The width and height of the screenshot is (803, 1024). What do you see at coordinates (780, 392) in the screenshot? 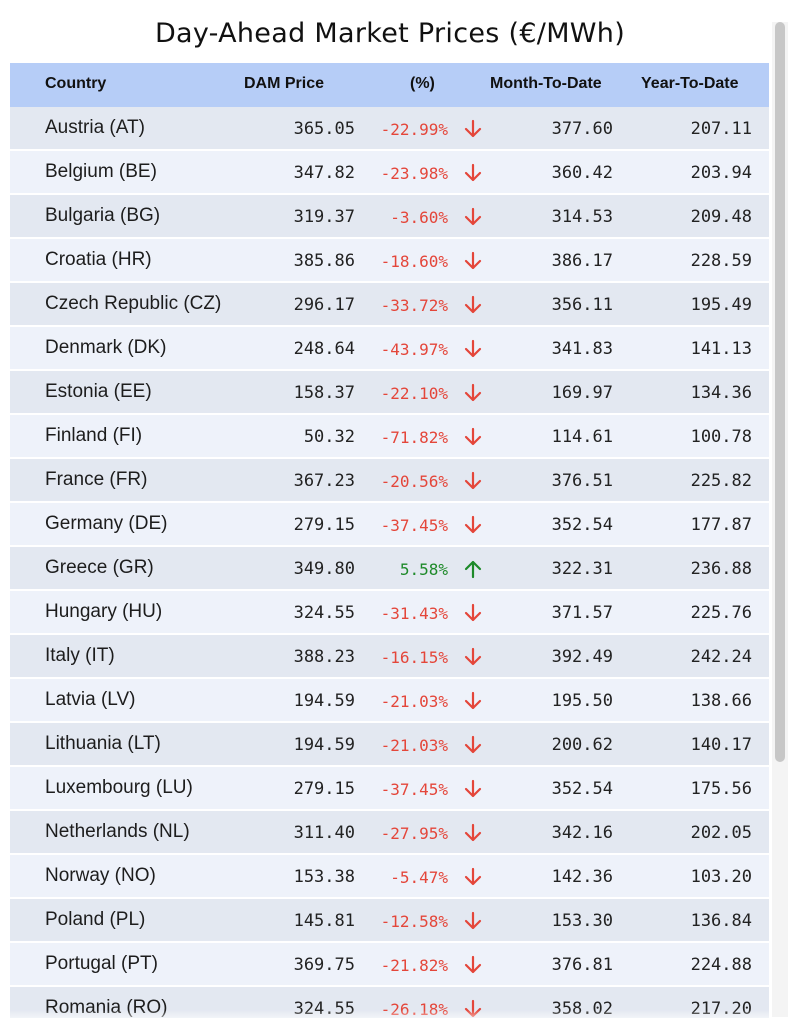
I see `scrollbar-thumb` at bounding box center [780, 392].